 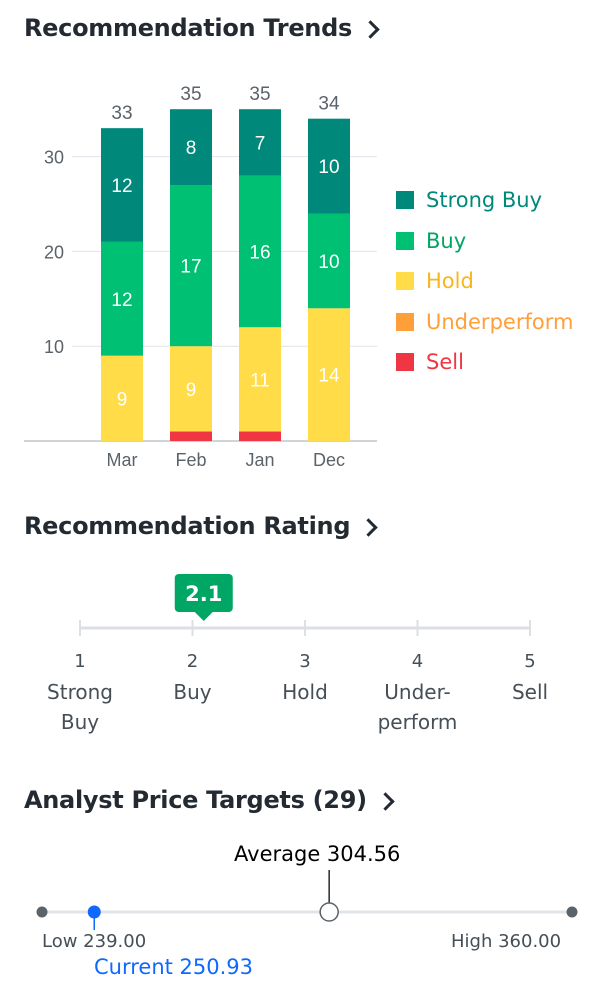 I want to click on legend-label: Buy, so click(x=446, y=240).